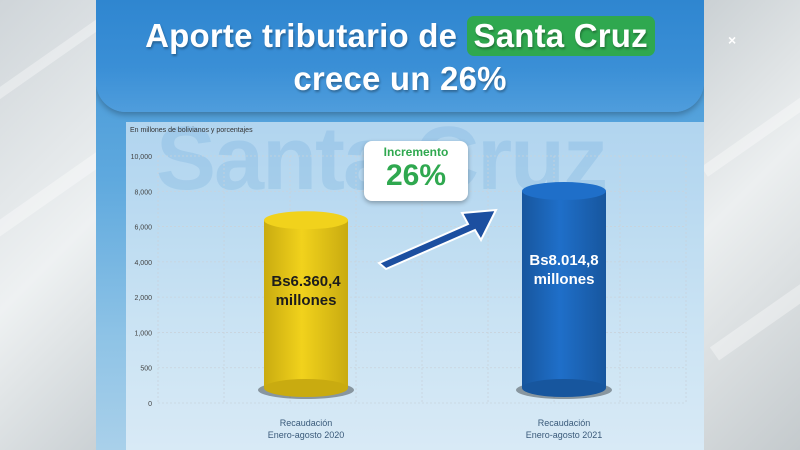  I want to click on bar-value-label: Bs8.014,8 millones, so click(564, 270).